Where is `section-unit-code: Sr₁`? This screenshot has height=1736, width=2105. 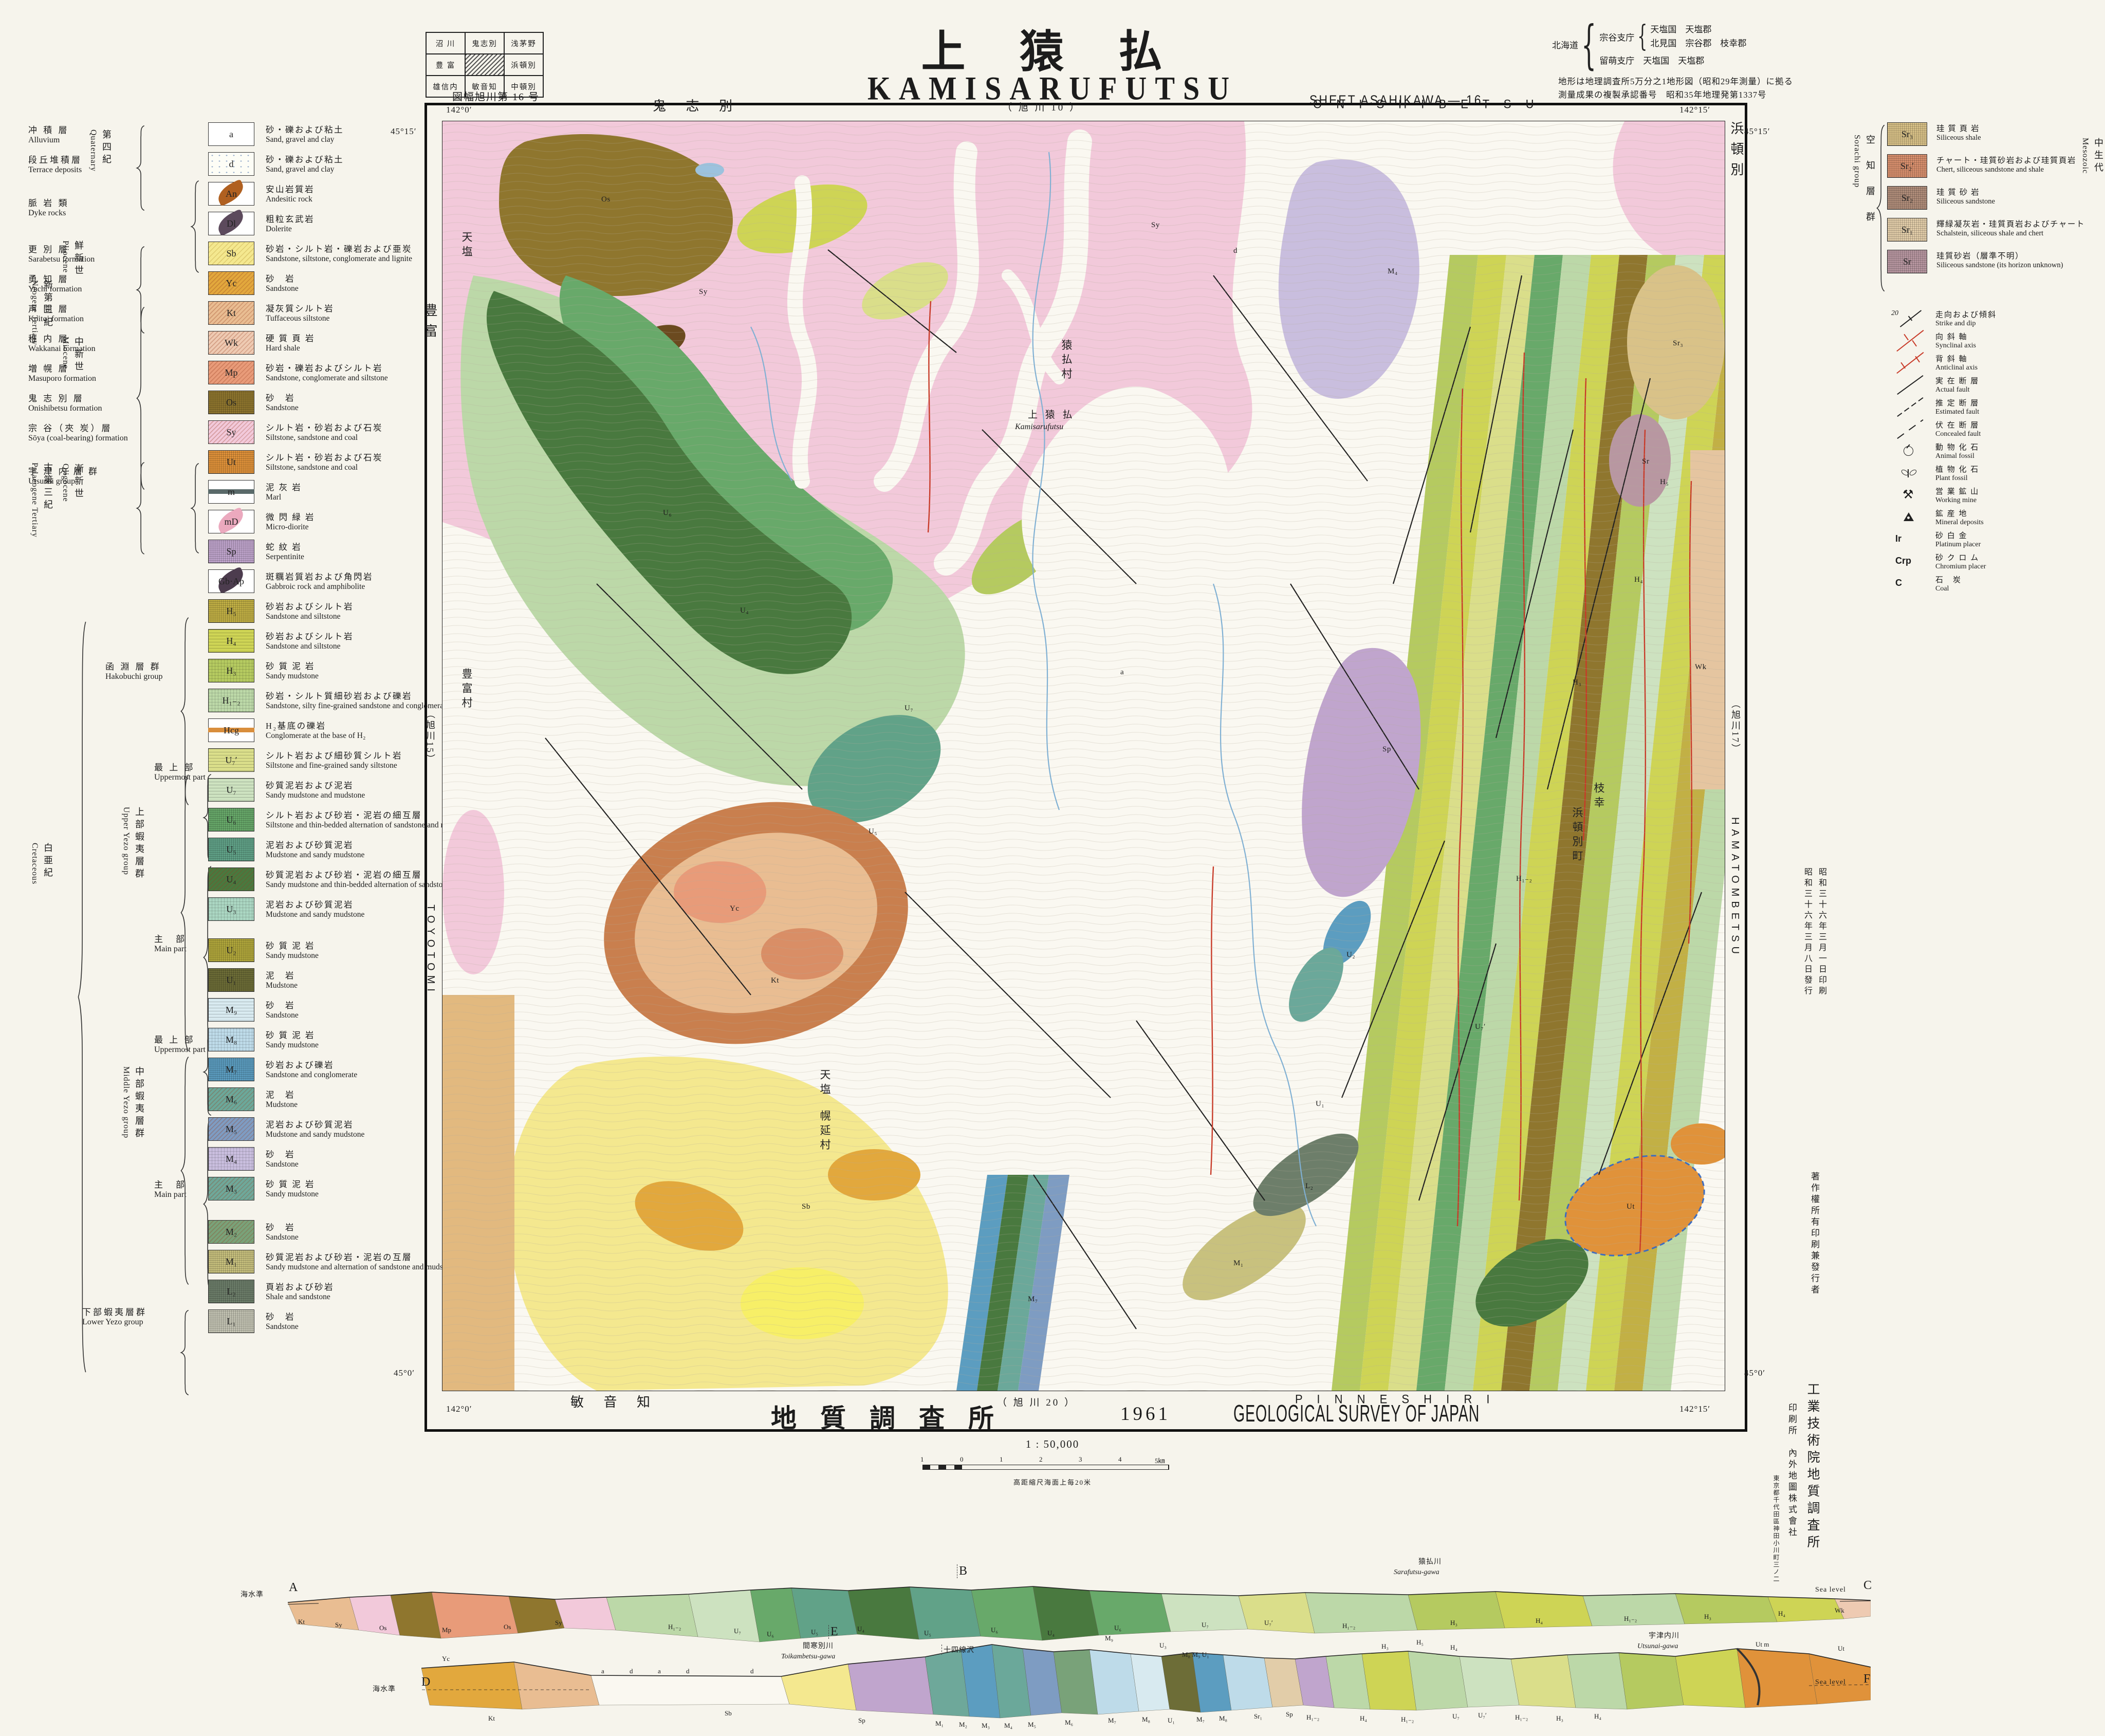 section-unit-code: Sr₁ is located at coordinates (1258, 1716).